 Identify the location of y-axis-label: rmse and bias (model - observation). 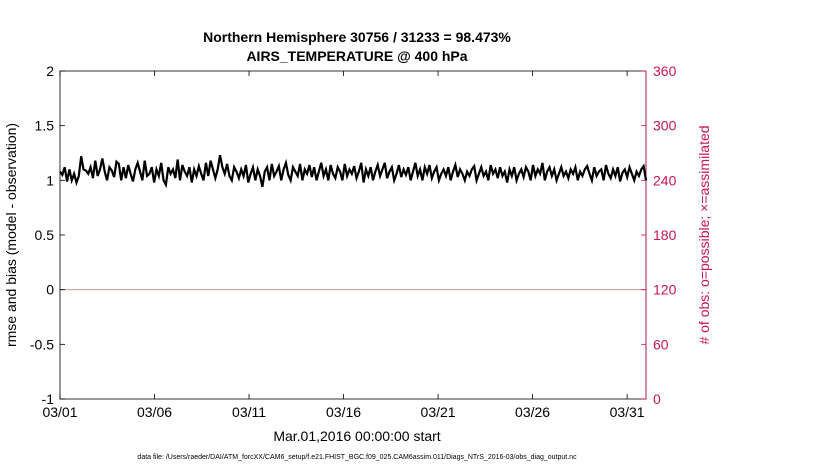
(11, 235).